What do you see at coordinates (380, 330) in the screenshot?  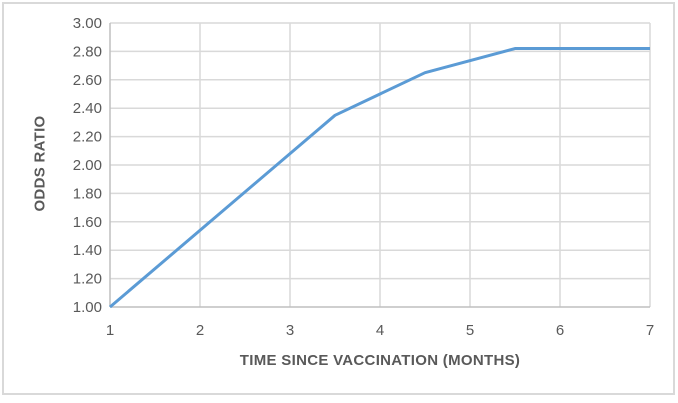 I see `x-tick-label: 4` at bounding box center [380, 330].